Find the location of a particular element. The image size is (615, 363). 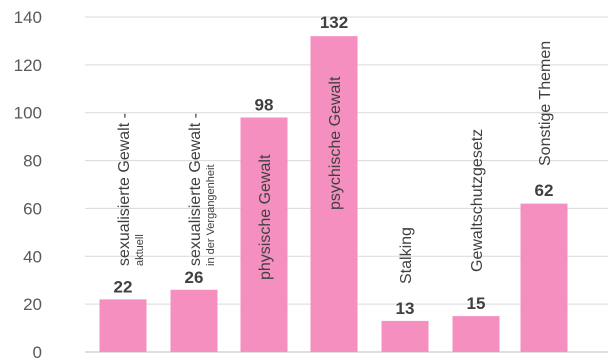

y-tick-label: 60 is located at coordinates (32, 208).